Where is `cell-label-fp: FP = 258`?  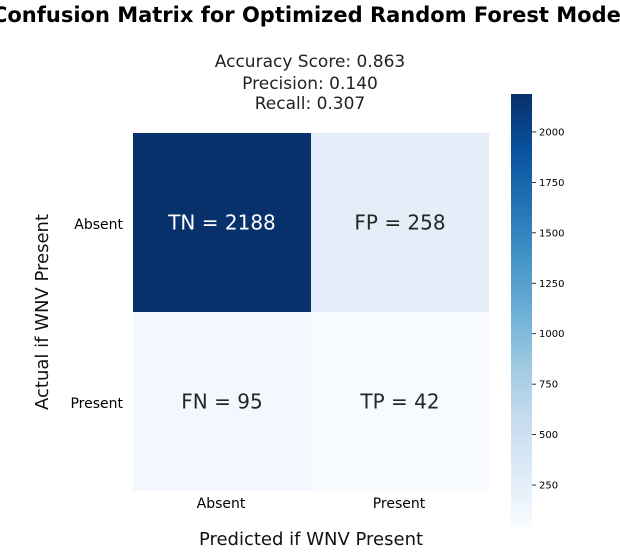
cell-label-fp: FP = 258 is located at coordinates (399, 223).